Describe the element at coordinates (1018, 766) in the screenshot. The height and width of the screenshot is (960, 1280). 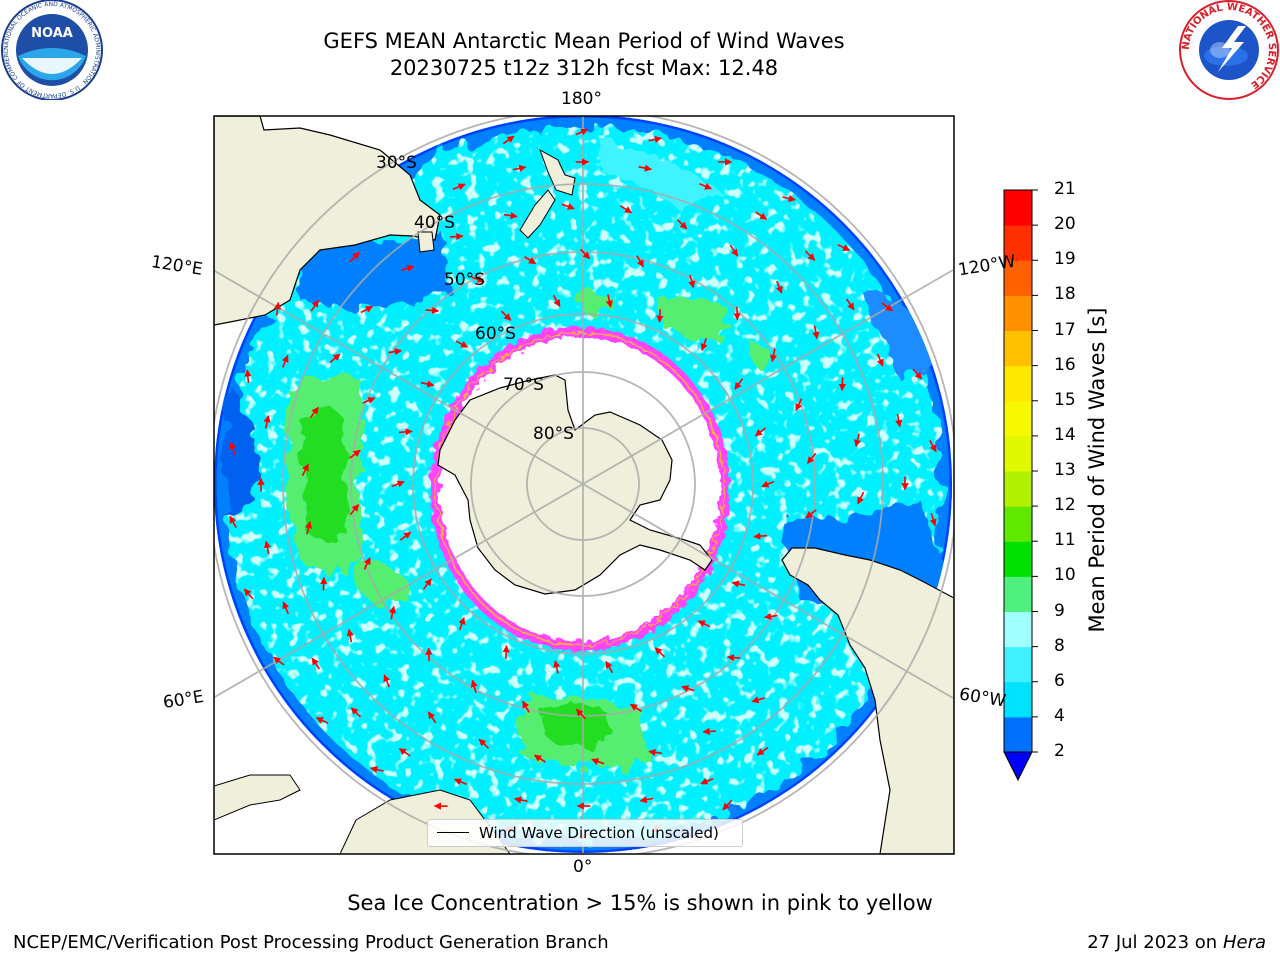
I see `colorbar-extend` at that location.